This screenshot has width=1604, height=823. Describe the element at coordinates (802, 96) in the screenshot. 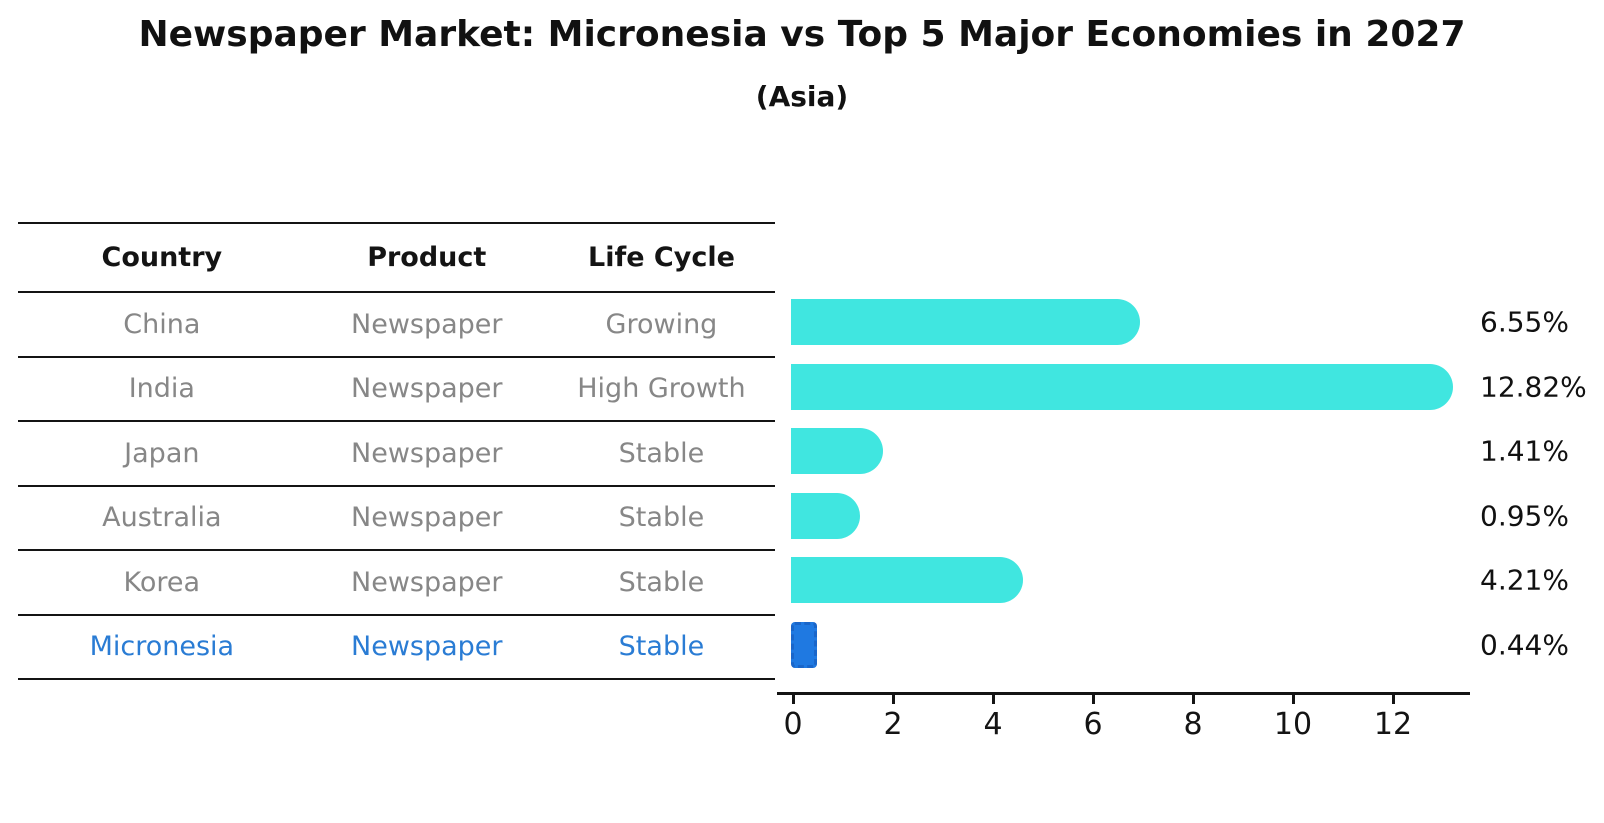

I see `chart-subtitle: (Asia)` at that location.